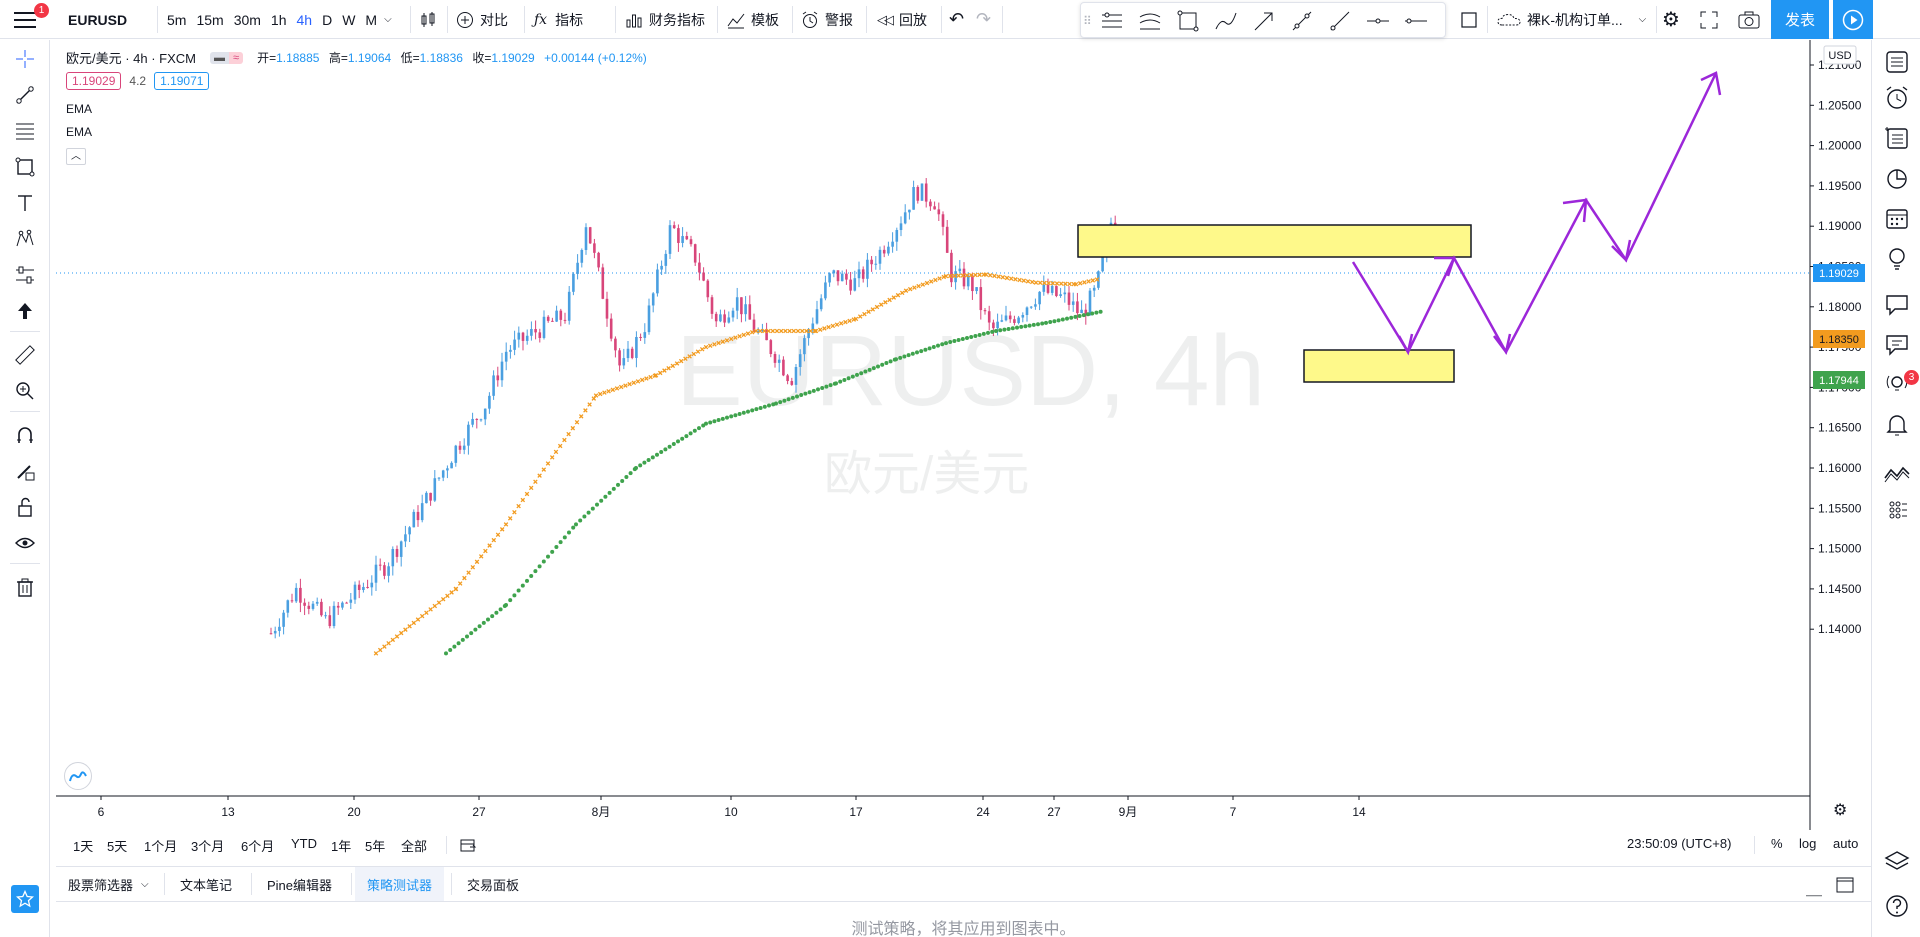 The width and height of the screenshot is (1920, 937). I want to click on indicators-button: ƒx 指标, so click(559, 19).